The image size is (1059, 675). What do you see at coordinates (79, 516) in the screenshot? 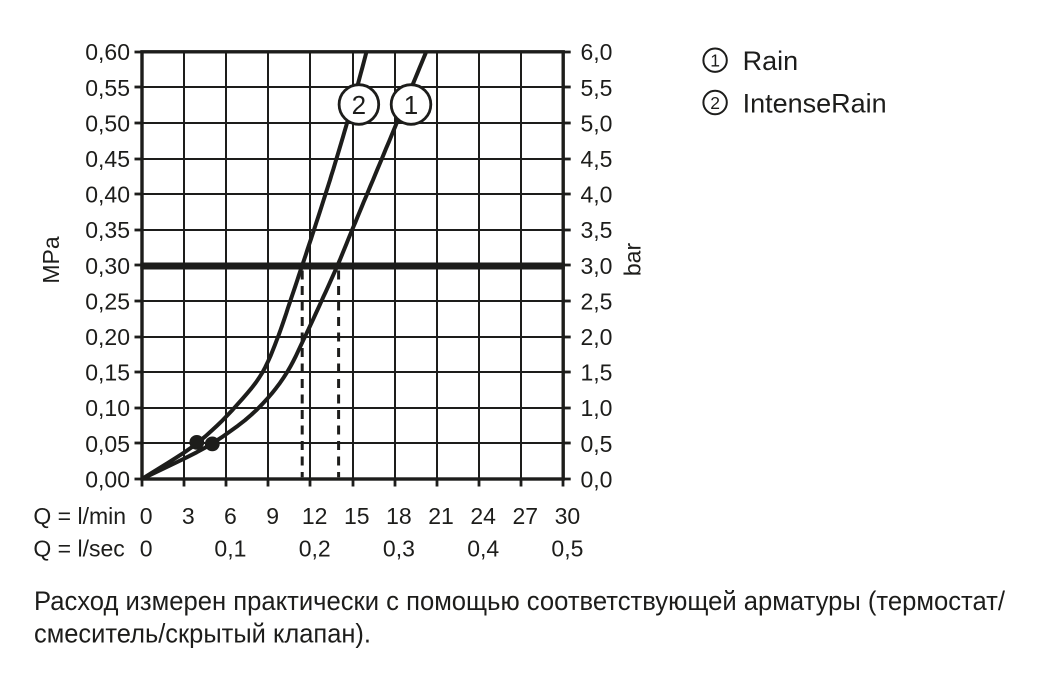
I see `svg-text: Q = l/min` at bounding box center [79, 516].